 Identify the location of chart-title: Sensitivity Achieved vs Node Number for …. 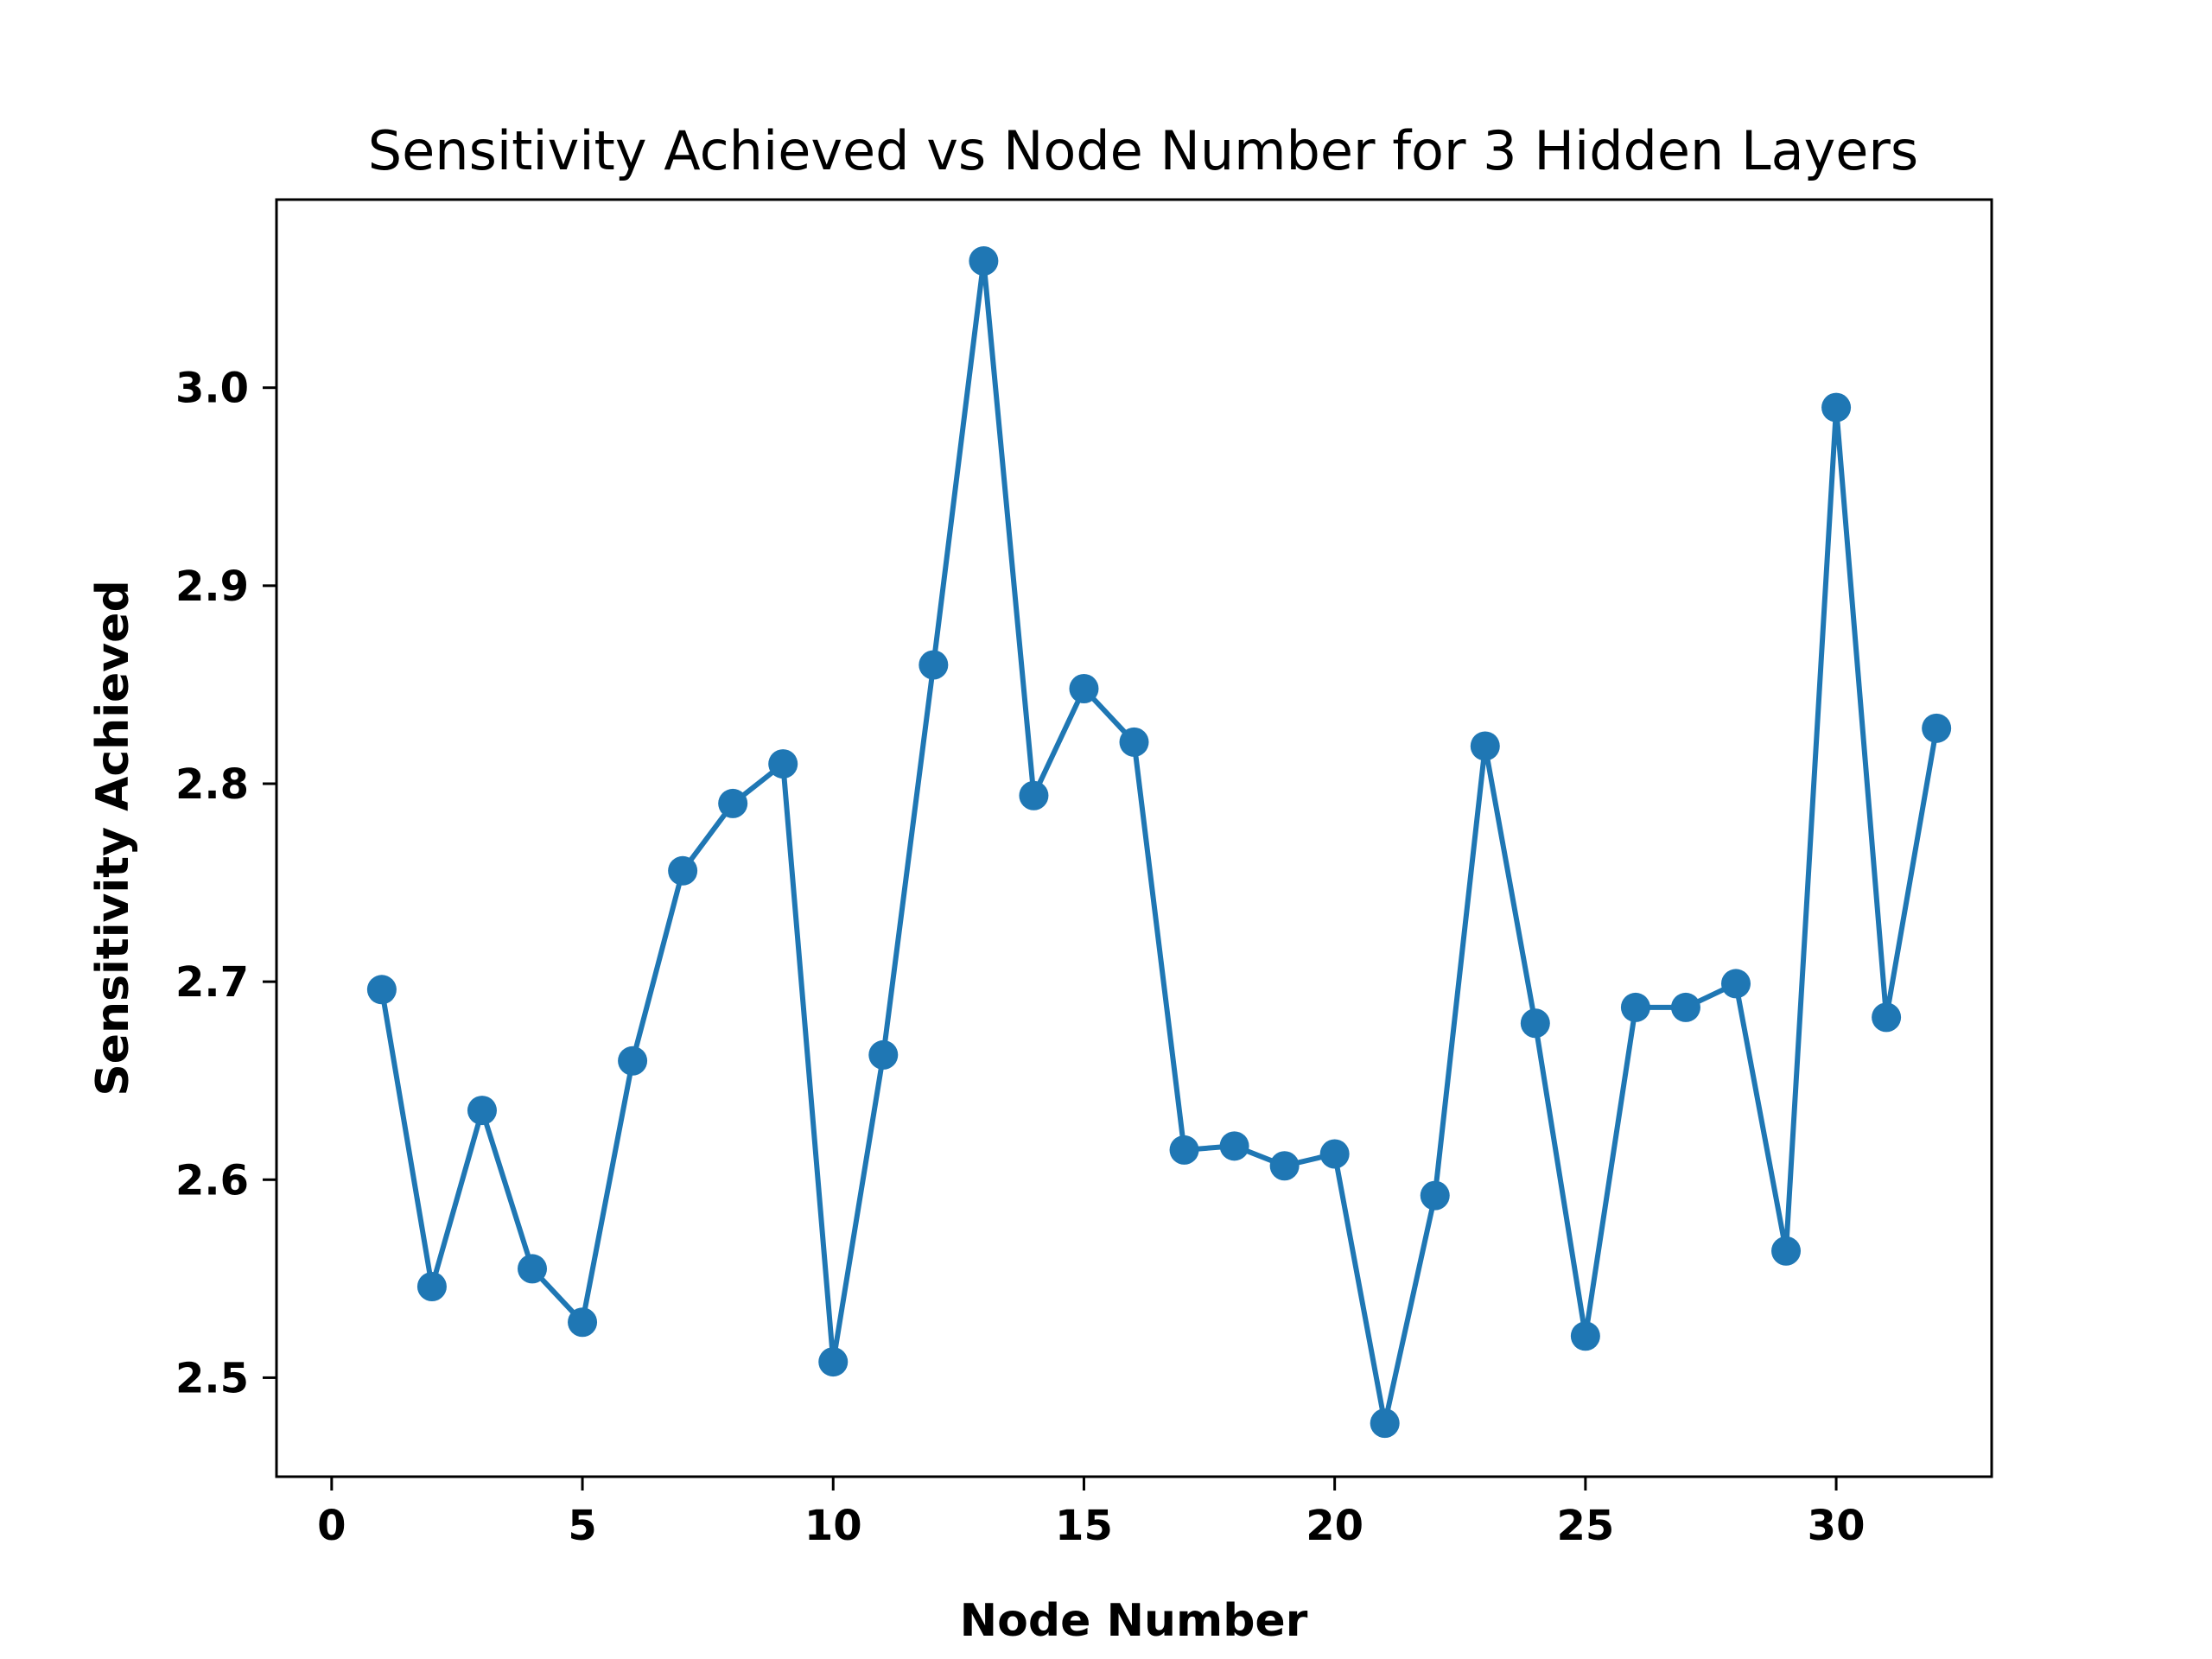
(1143, 150).